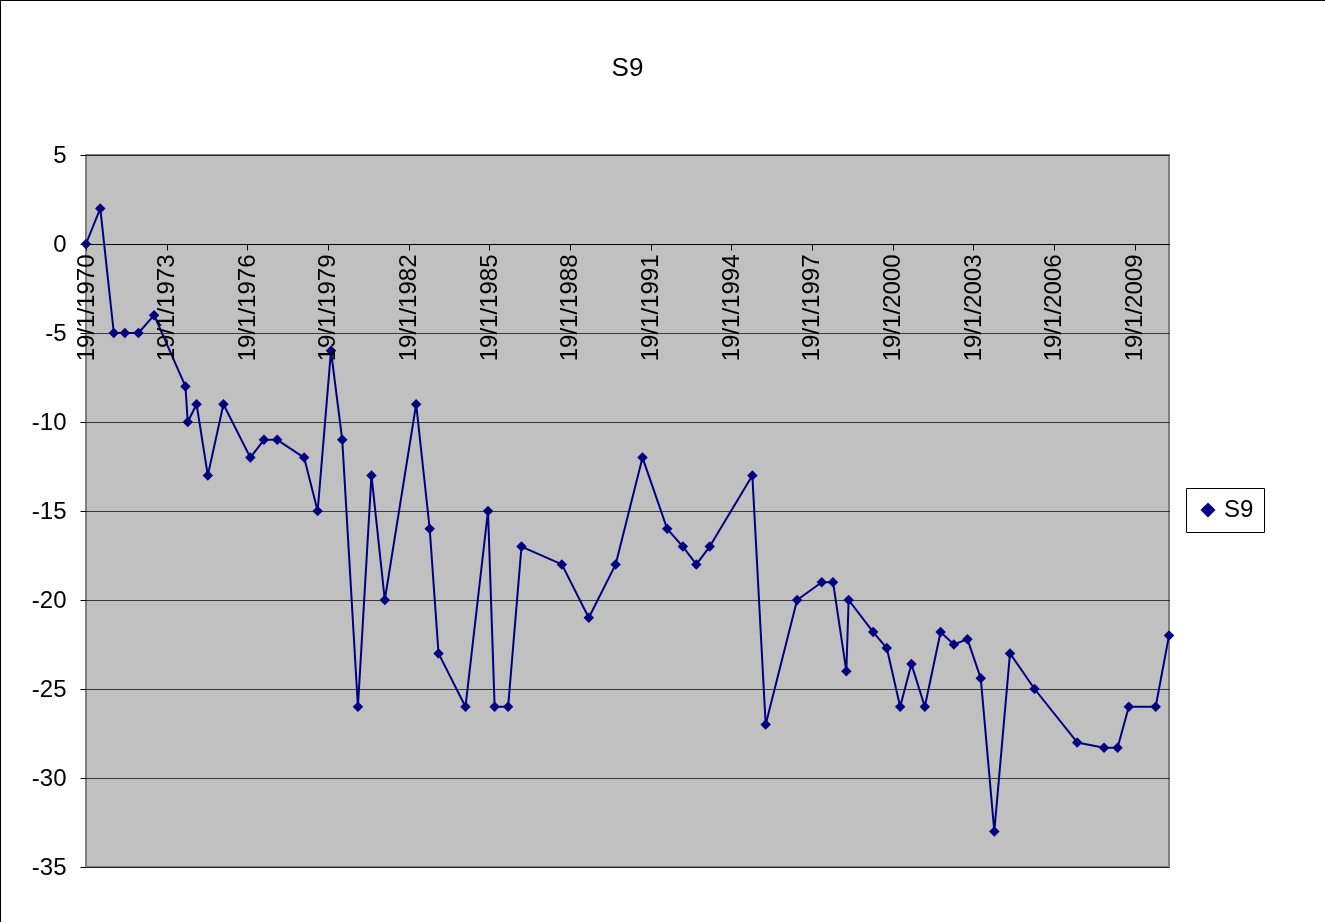 This screenshot has width=1325, height=922. What do you see at coordinates (627, 67) in the screenshot?
I see `chart-title: S9` at bounding box center [627, 67].